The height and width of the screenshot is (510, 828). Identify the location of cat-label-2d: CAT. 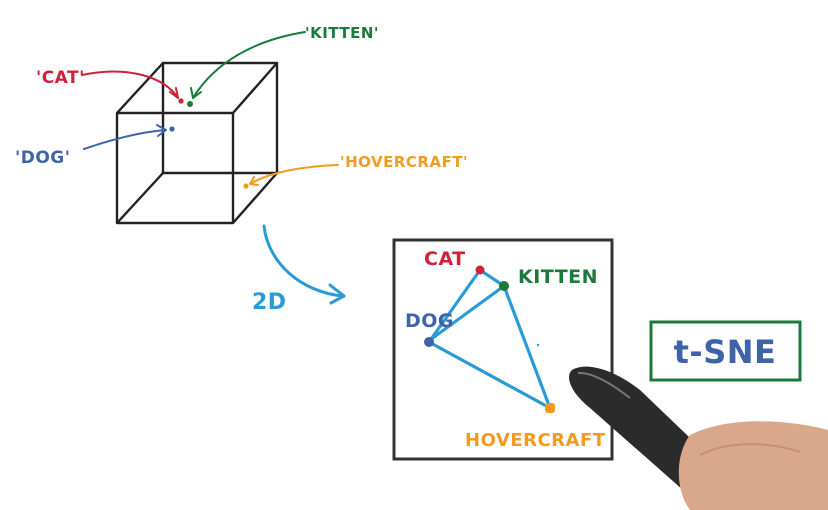
(445, 259).